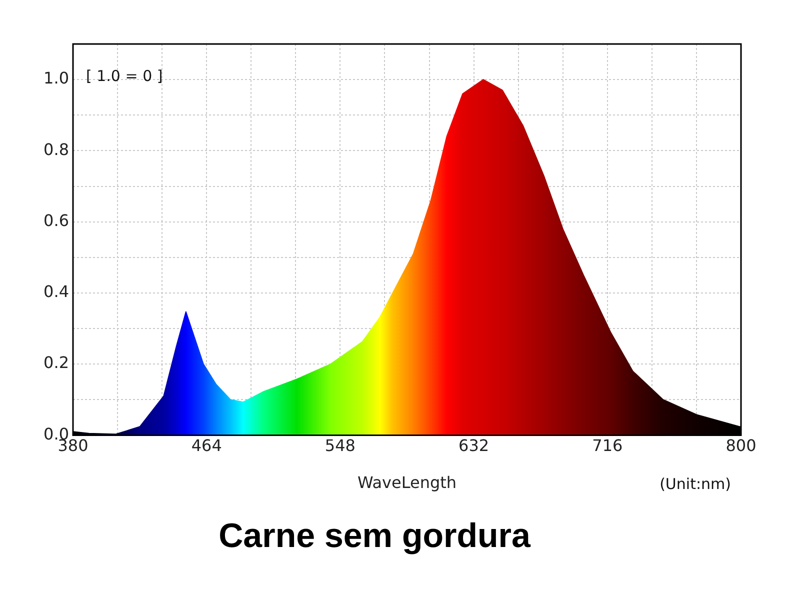 Image resolution: width=785 pixels, height=600 pixels. What do you see at coordinates (124, 75) in the screenshot?
I see `annotation: [ 1.0 = 0 ]` at bounding box center [124, 75].